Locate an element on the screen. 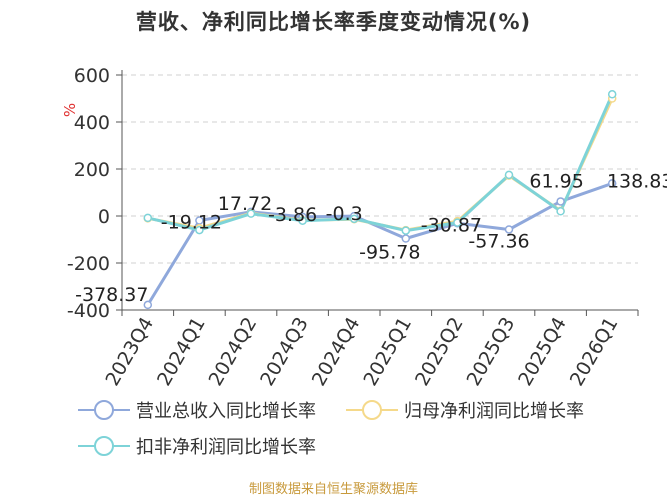  data-label: 61.95 is located at coordinates (556, 181).